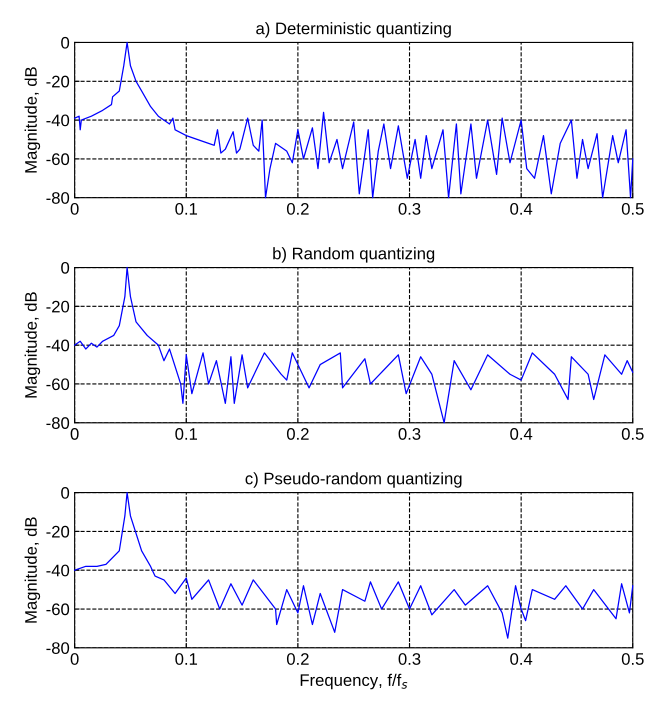 This screenshot has height=708, width=649. I want to click on x-axis-title: Frequency, f/f$_{s}$, so click(354, 682).